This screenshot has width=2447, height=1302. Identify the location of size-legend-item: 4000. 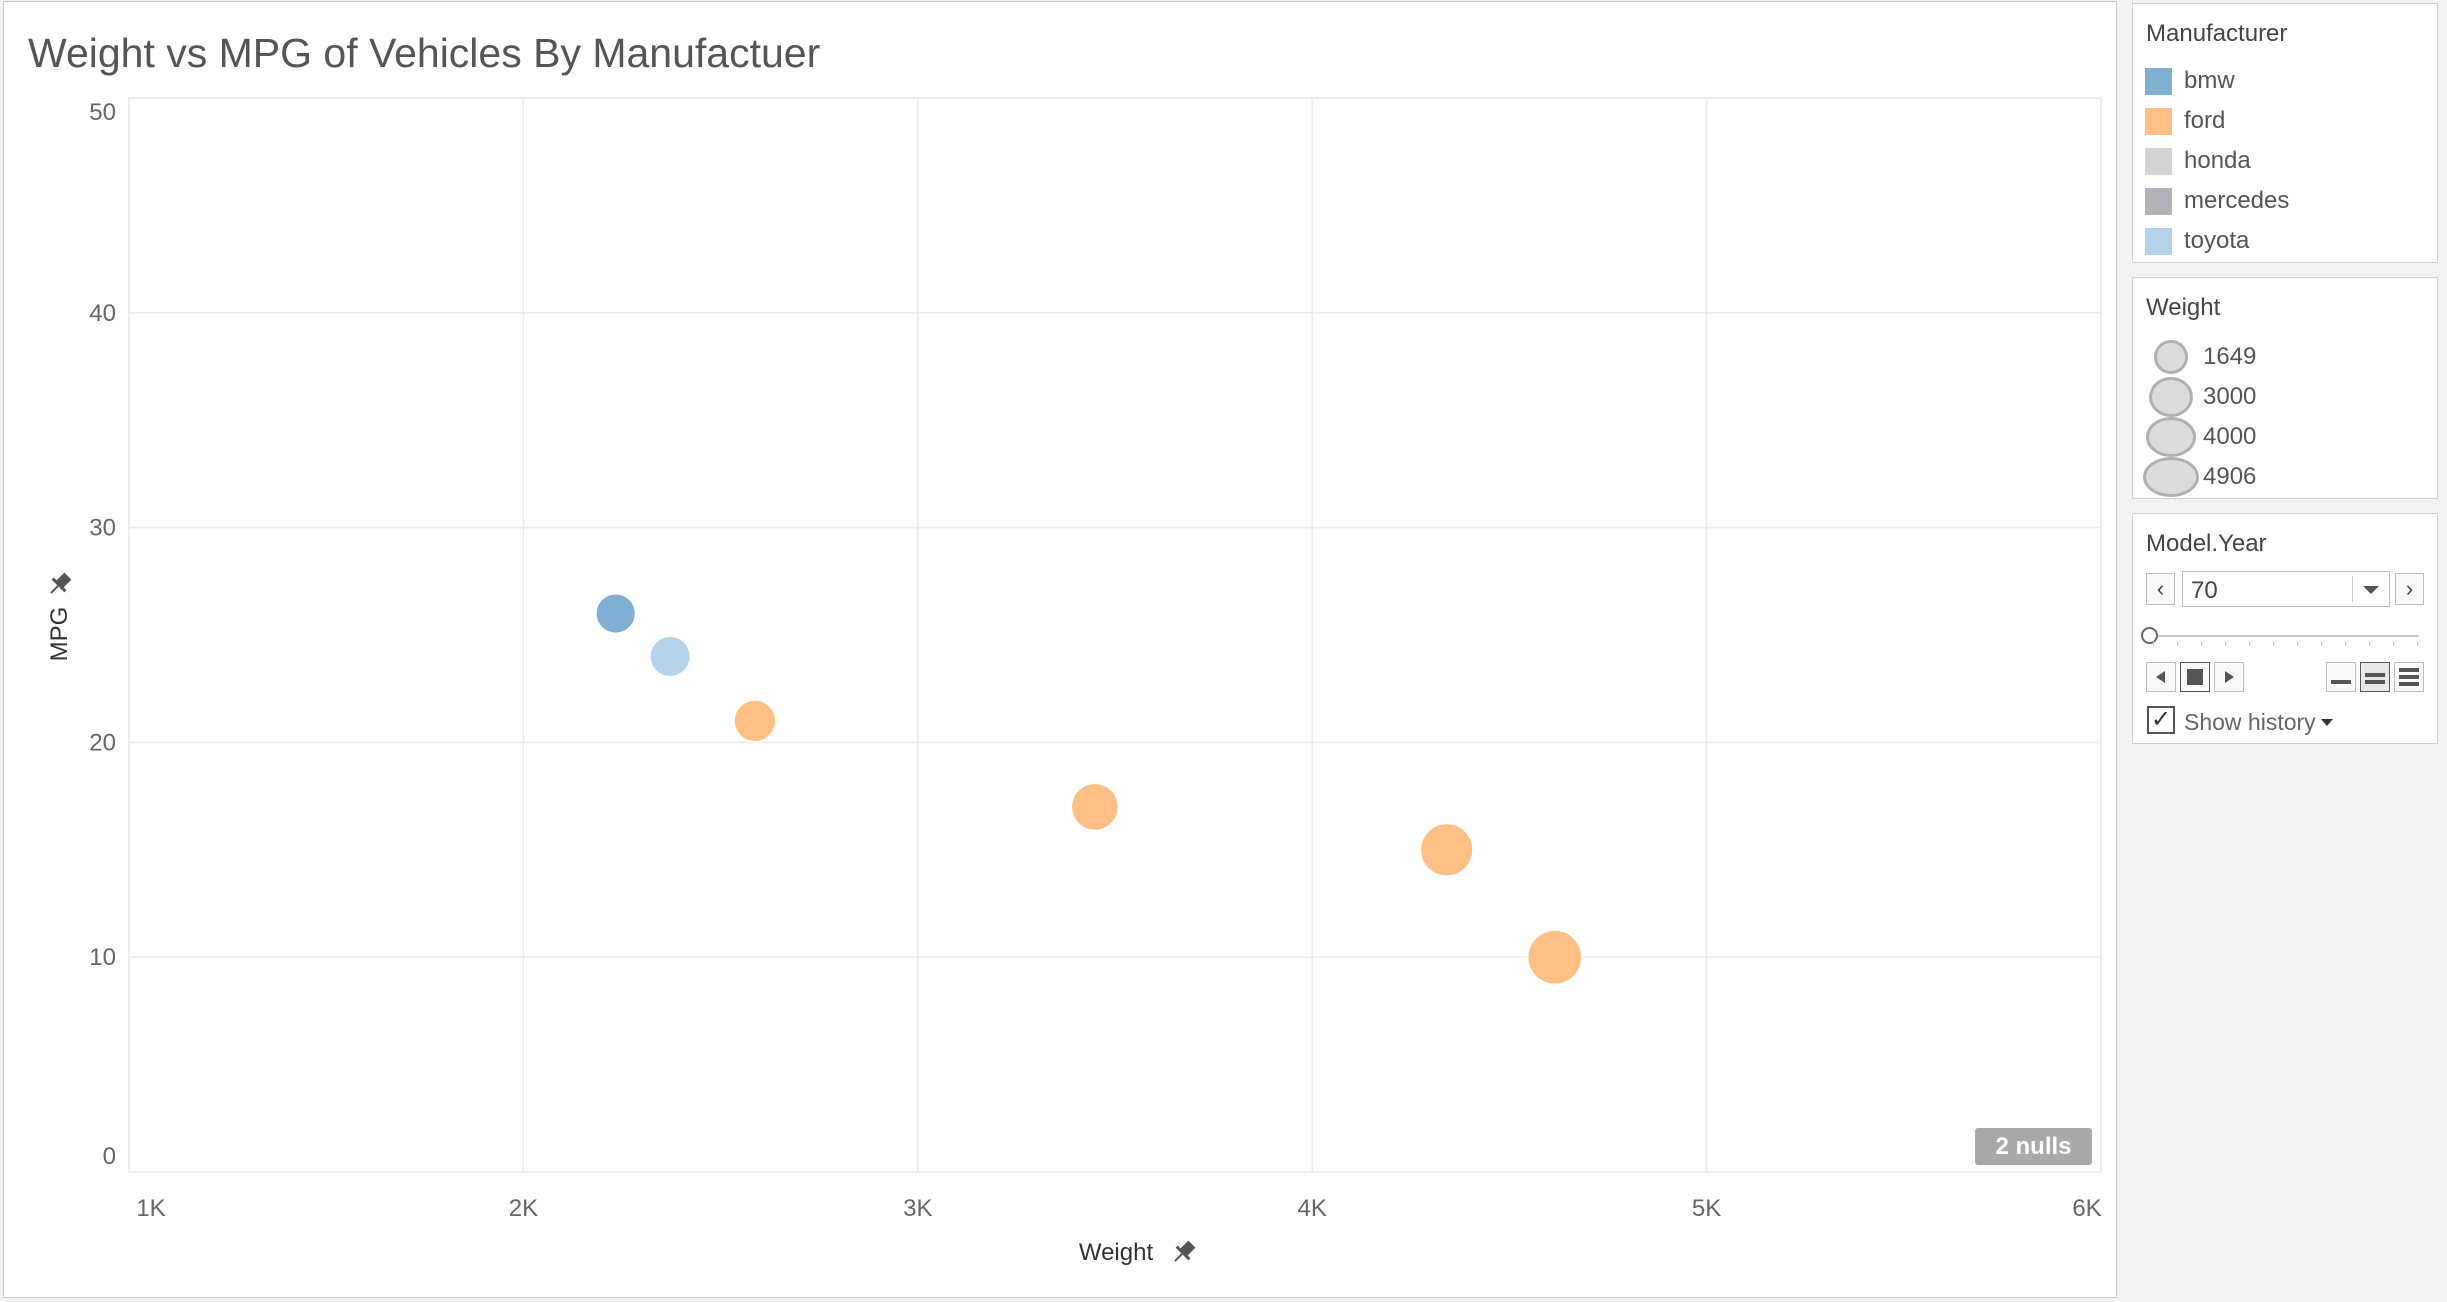
(2198, 437).